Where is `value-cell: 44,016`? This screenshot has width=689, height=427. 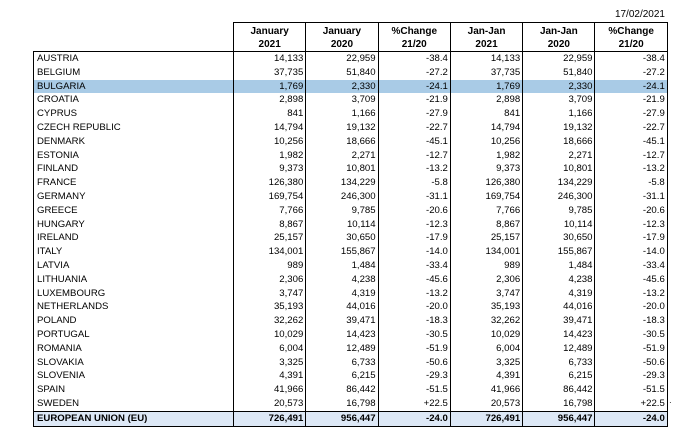 value-cell: 44,016 is located at coordinates (559, 307).